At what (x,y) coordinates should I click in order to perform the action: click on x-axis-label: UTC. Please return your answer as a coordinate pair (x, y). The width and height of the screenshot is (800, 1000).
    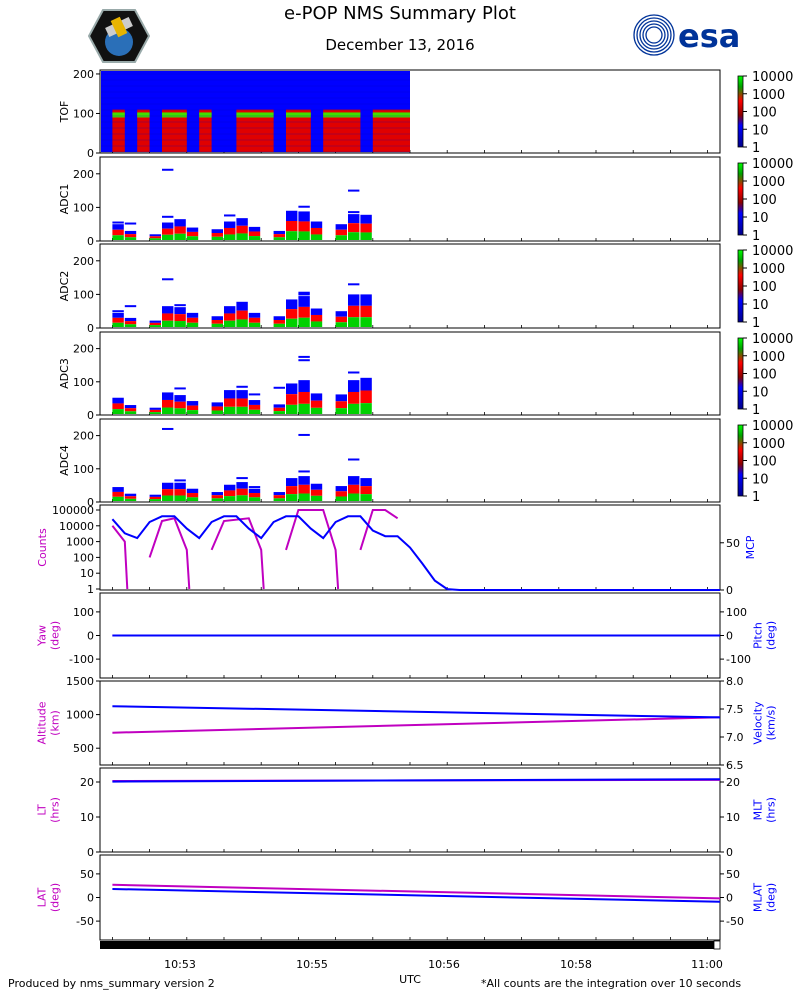
    Looking at the image, I should click on (410, 979).